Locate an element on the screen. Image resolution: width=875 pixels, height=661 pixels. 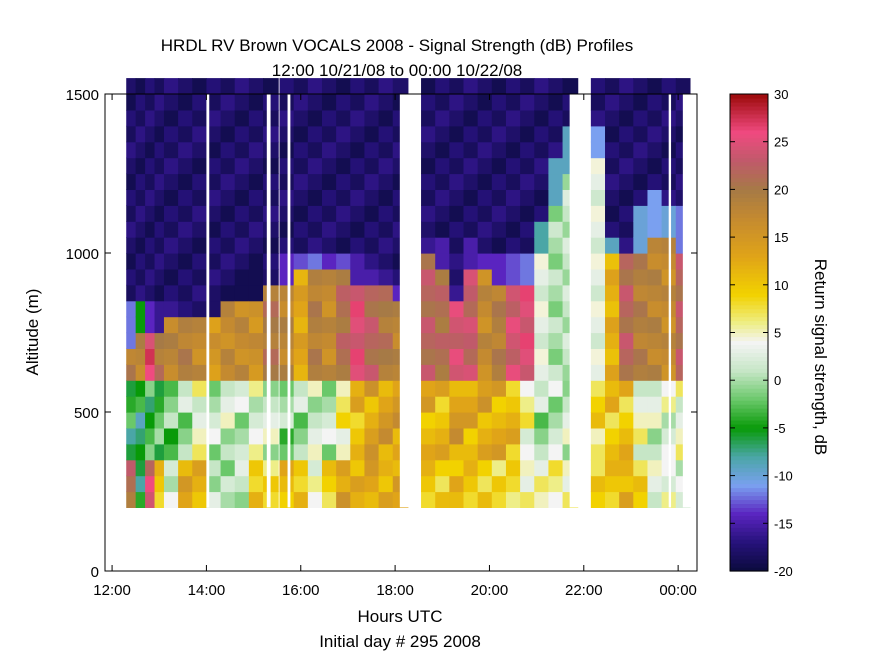
colorbar-tick-label: -20 is located at coordinates (783, 571).